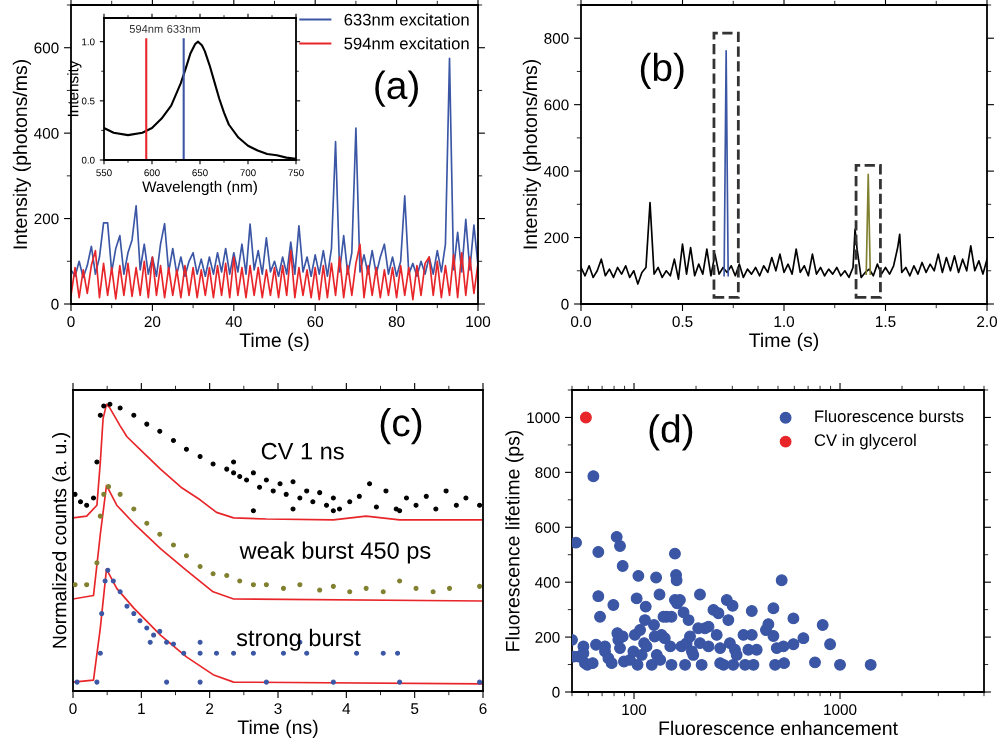 This screenshot has height=749, width=1002. I want to click on y-tick-label: 800, so click(556, 38).